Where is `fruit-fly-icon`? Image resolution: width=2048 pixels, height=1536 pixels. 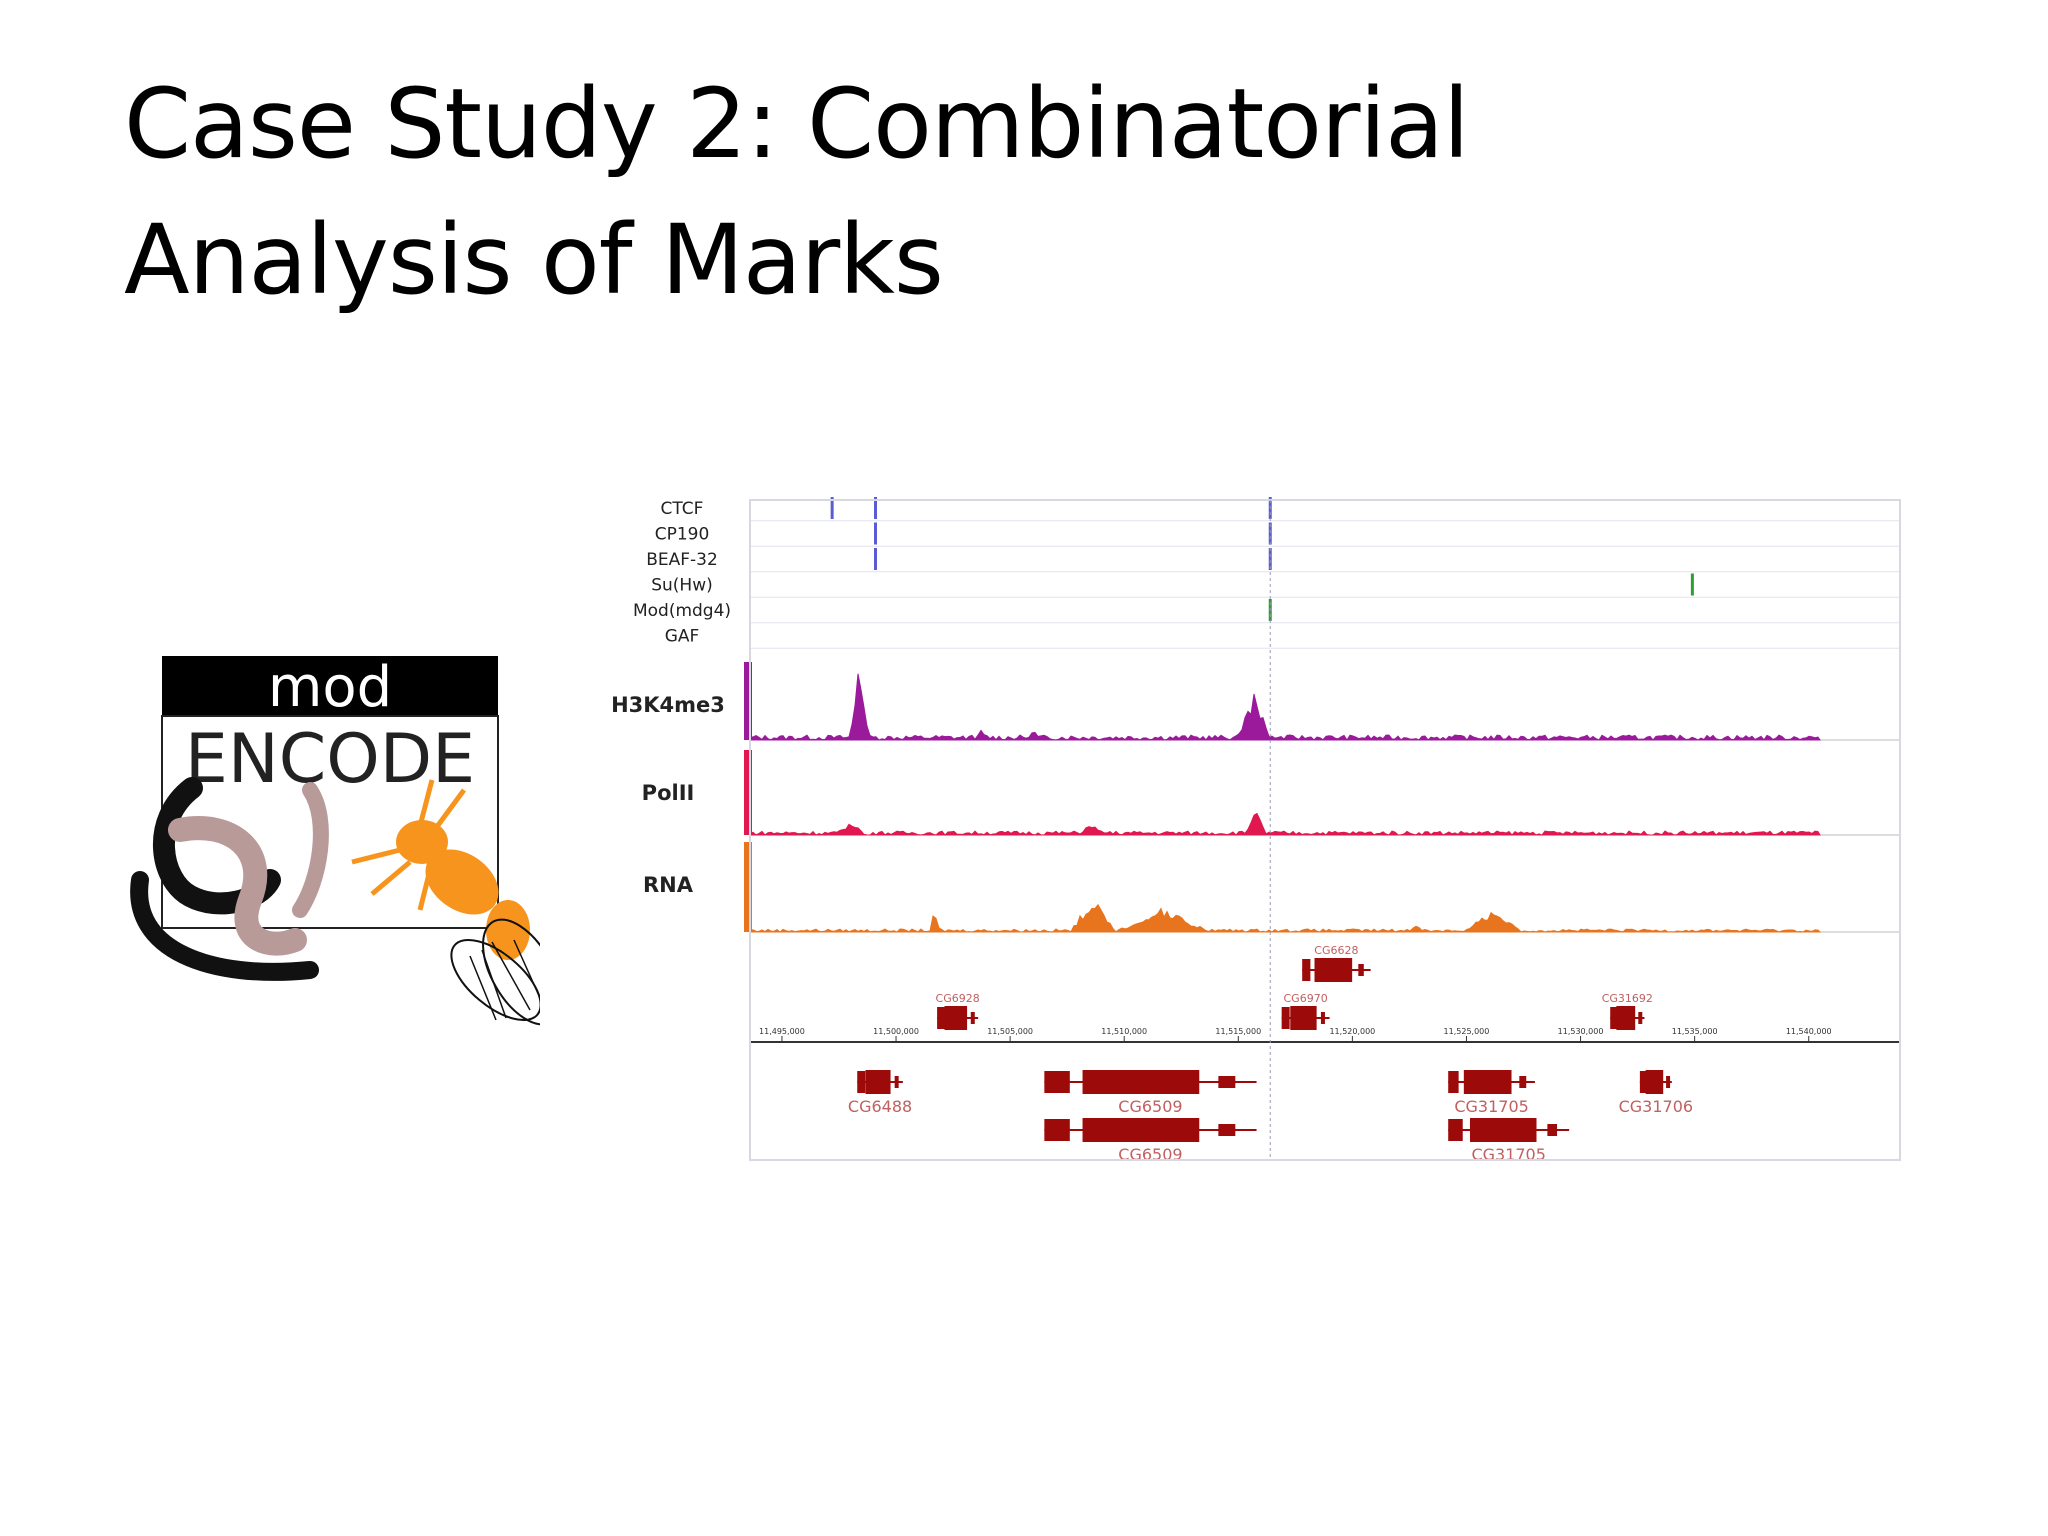 fruit-fly-icon is located at coordinates (445, 902).